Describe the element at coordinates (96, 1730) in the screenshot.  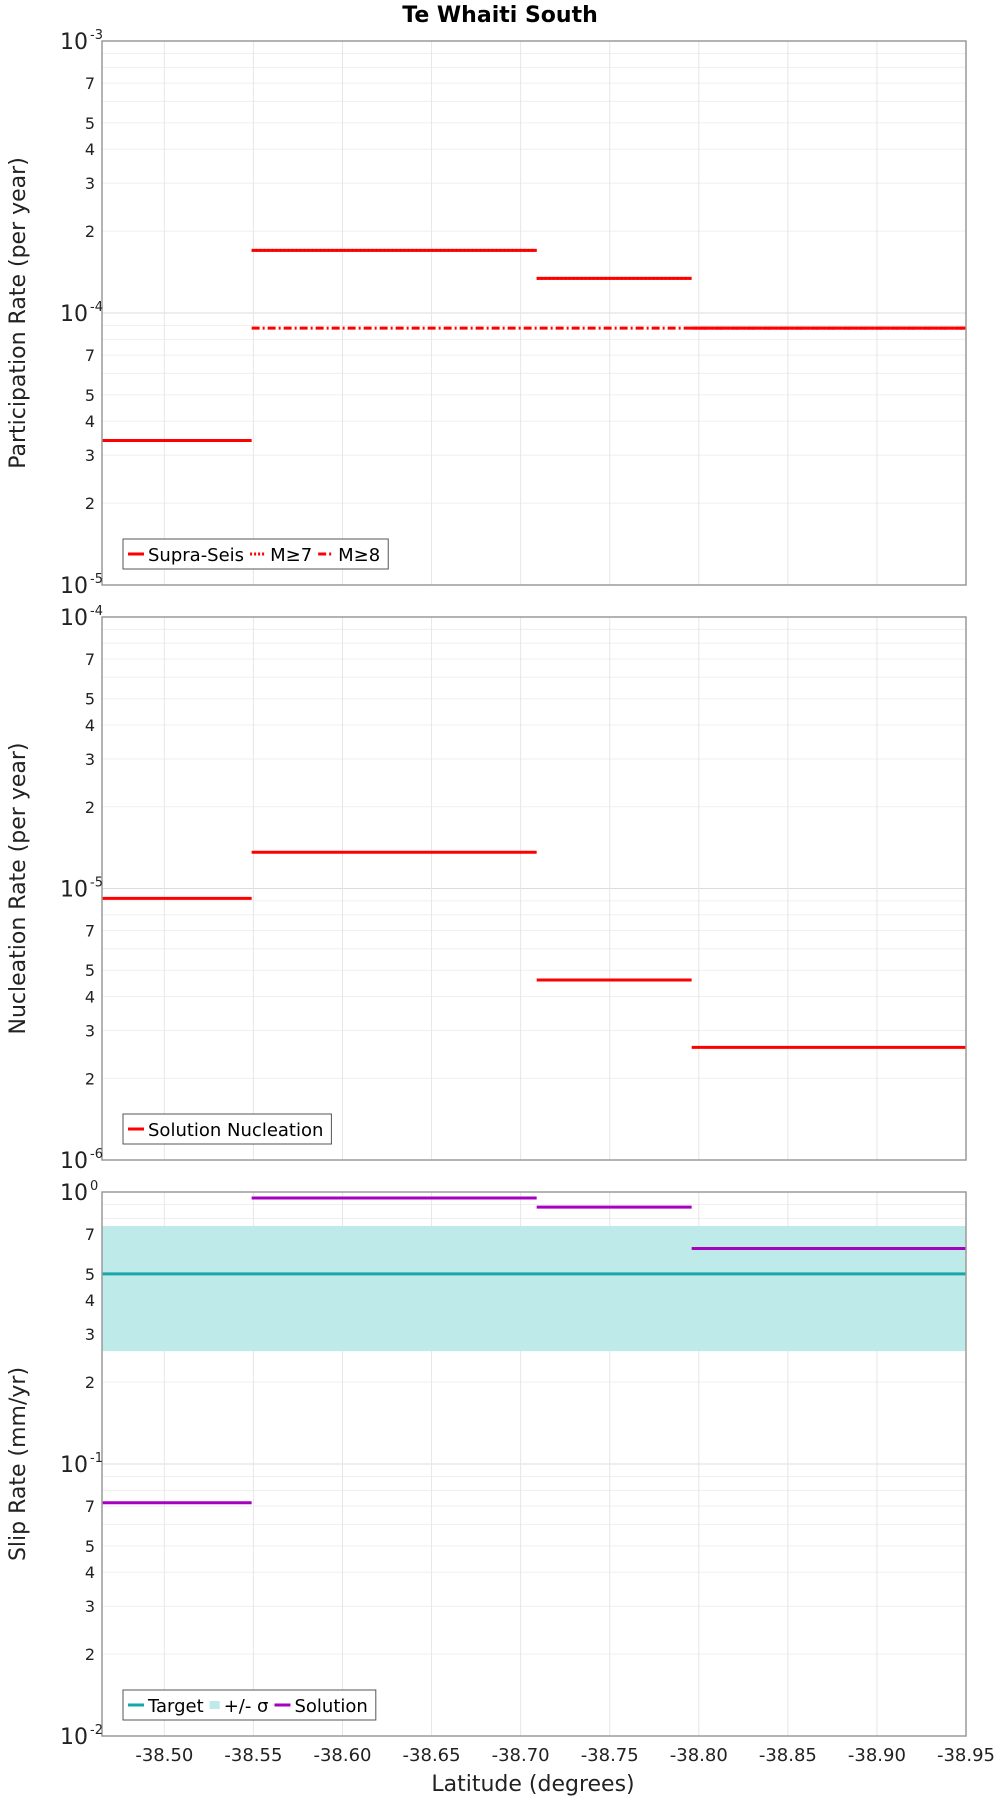
I see `y-tick-exponent: -2` at that location.